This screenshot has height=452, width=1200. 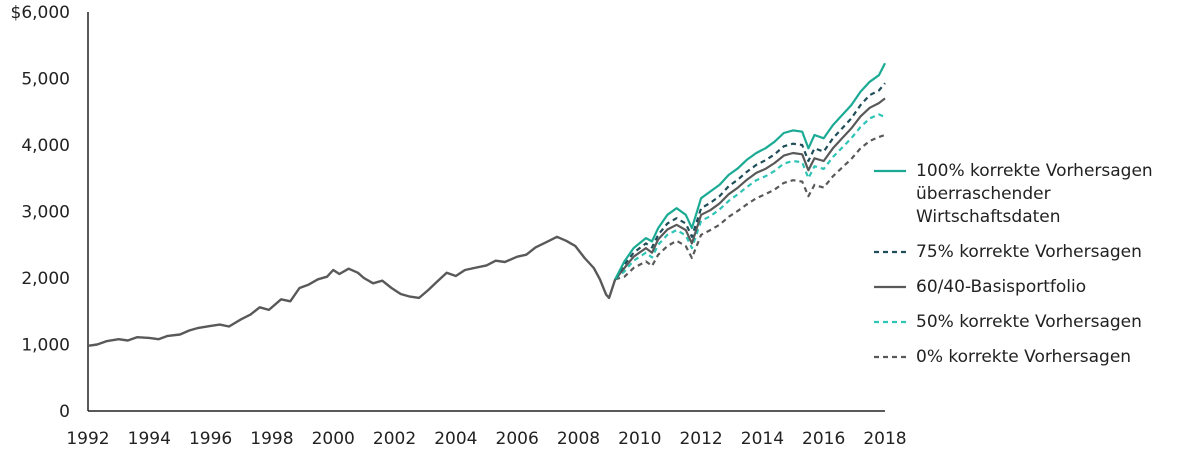 I want to click on legend-item: 75% korrekte Vorhersagen, so click(x=1032, y=252).